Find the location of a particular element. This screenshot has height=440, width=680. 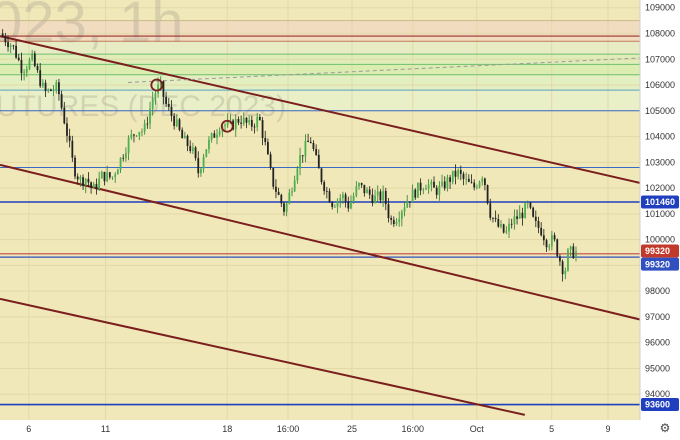

price-tick-label: 97000 is located at coordinates (657, 317).